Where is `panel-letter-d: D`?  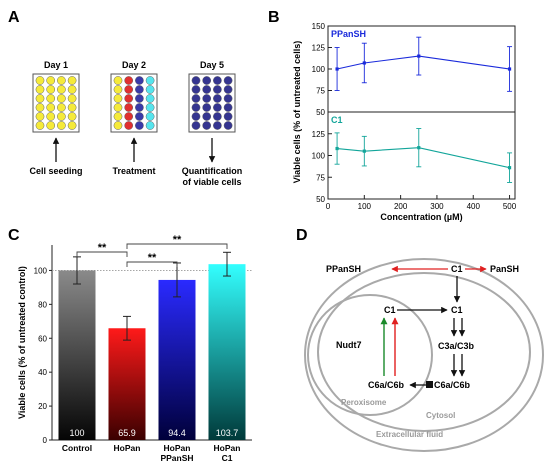 panel-letter-d: D is located at coordinates (302, 235).